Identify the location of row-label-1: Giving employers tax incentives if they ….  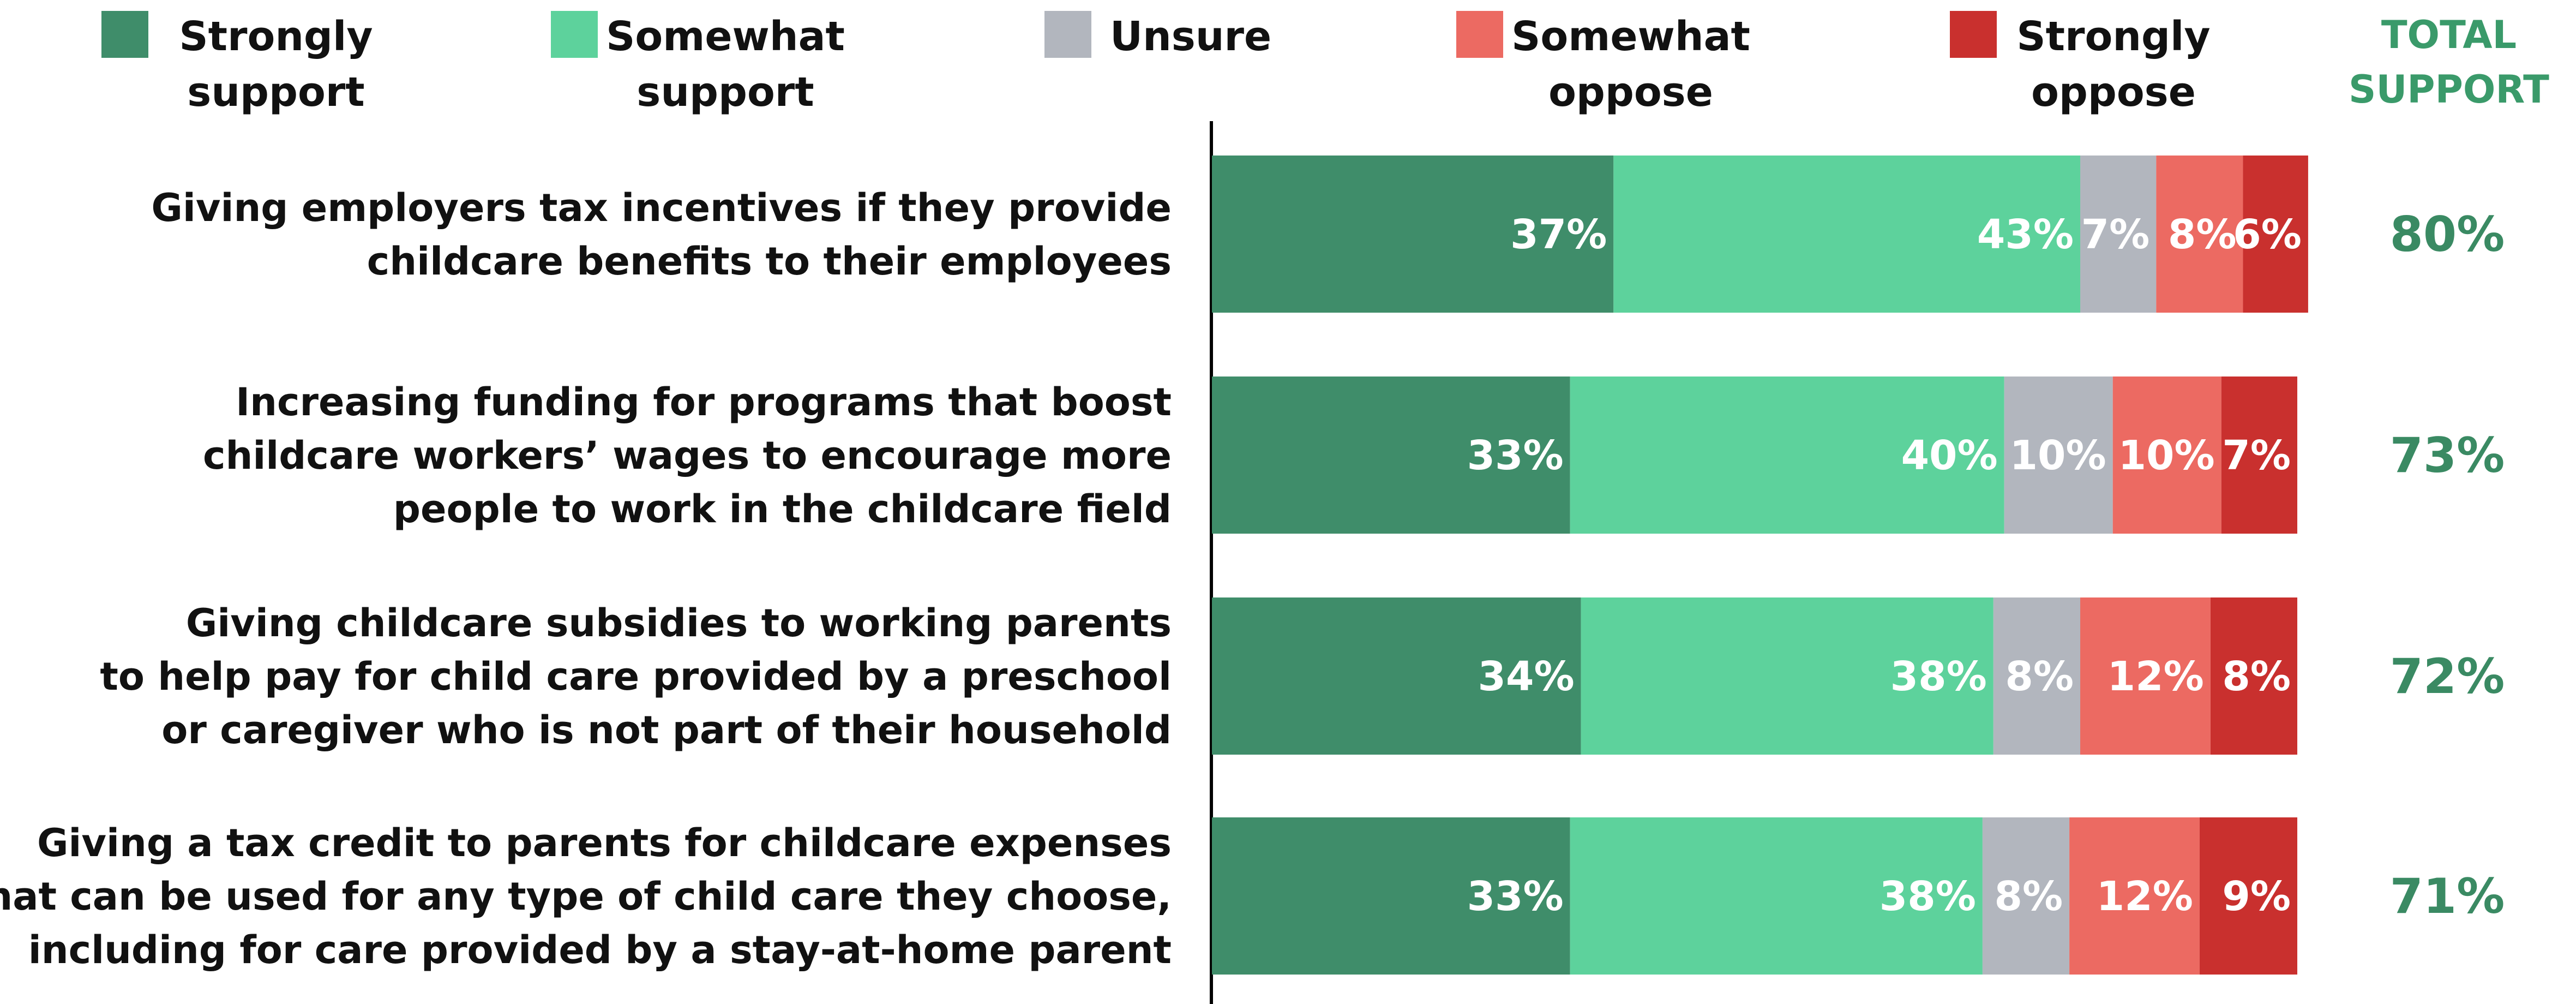
(662, 235).